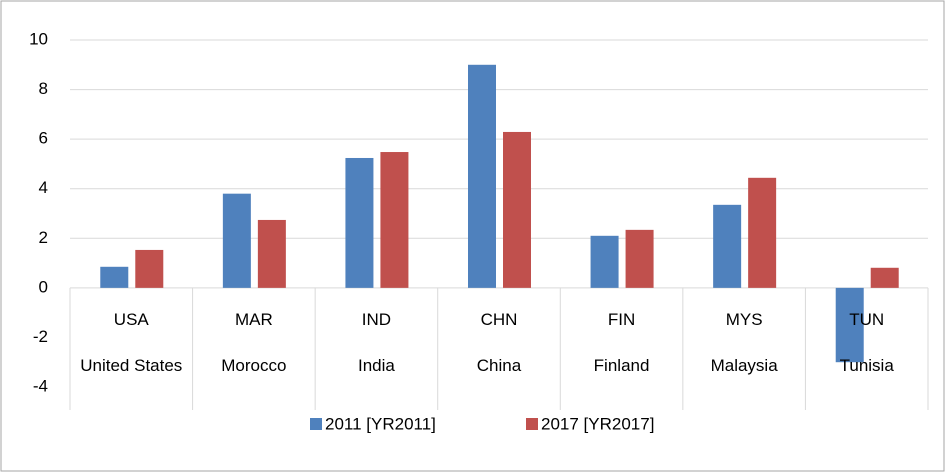 The width and height of the screenshot is (946, 473). Describe the element at coordinates (621, 319) in the screenshot. I see `x-tick-label: FIN` at that location.